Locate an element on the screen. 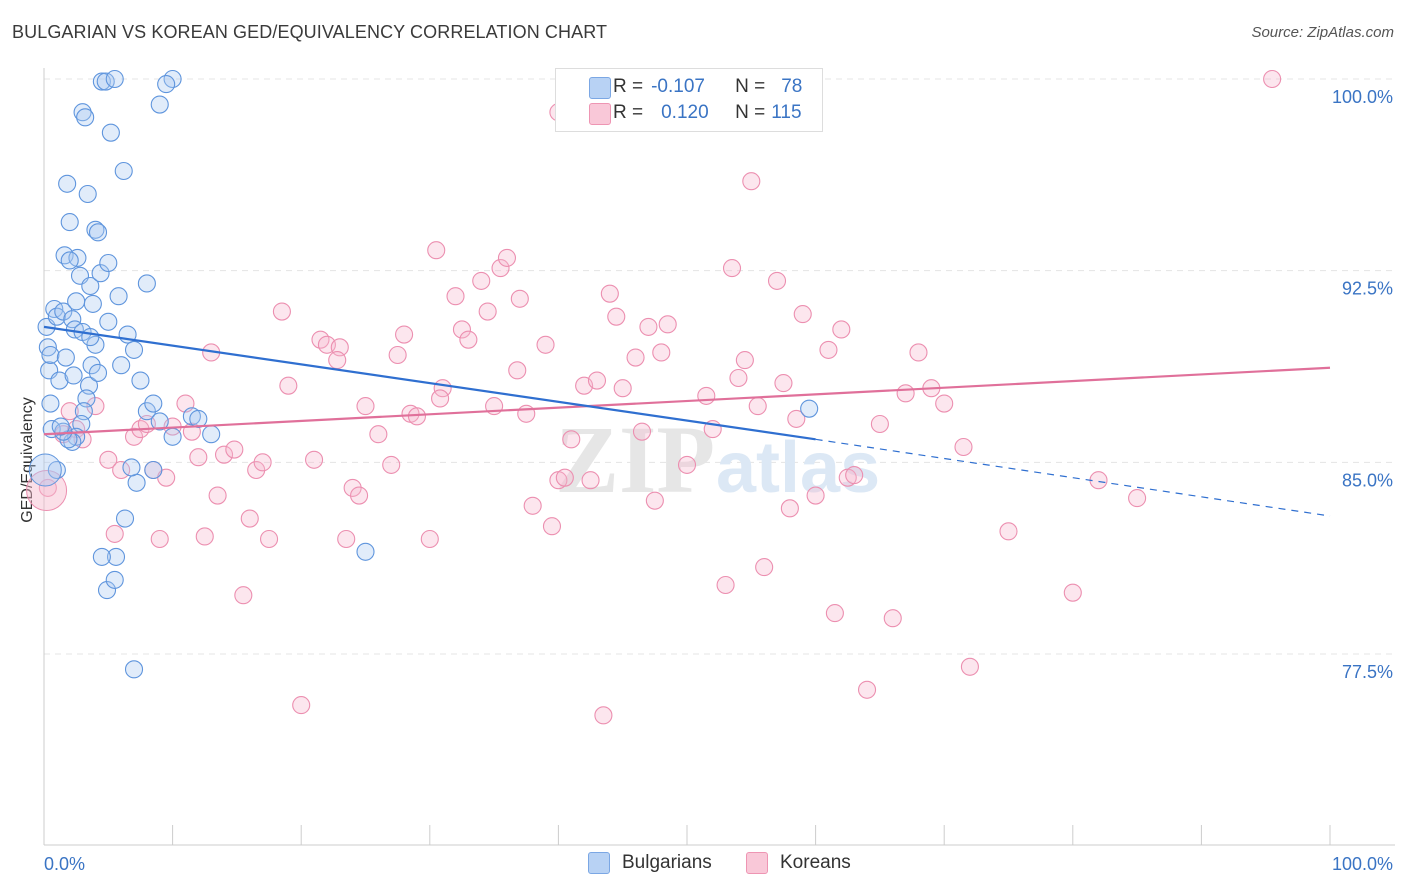 Image resolution: width=1406 pixels, height=892 pixels. legend-row-koreans: R = 0.120 N = 115 is located at coordinates (695, 113).